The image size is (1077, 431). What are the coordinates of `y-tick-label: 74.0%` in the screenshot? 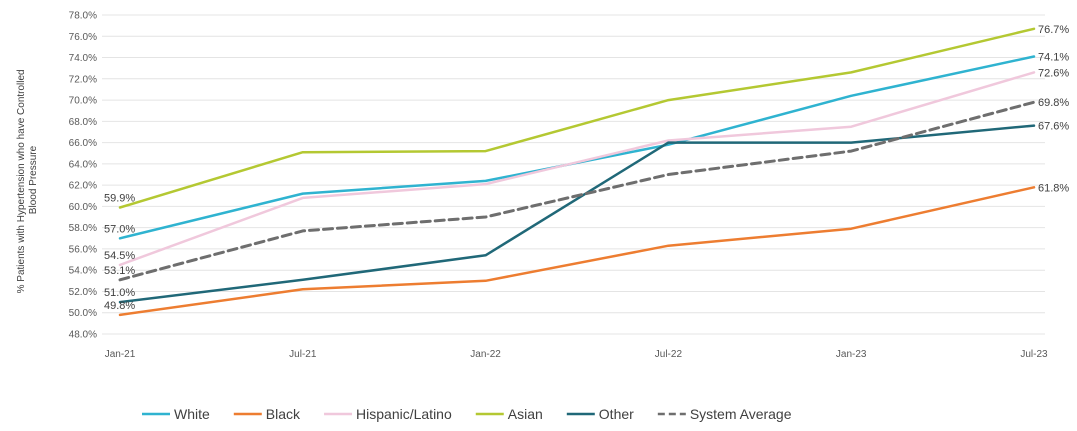 It's located at (83, 58).